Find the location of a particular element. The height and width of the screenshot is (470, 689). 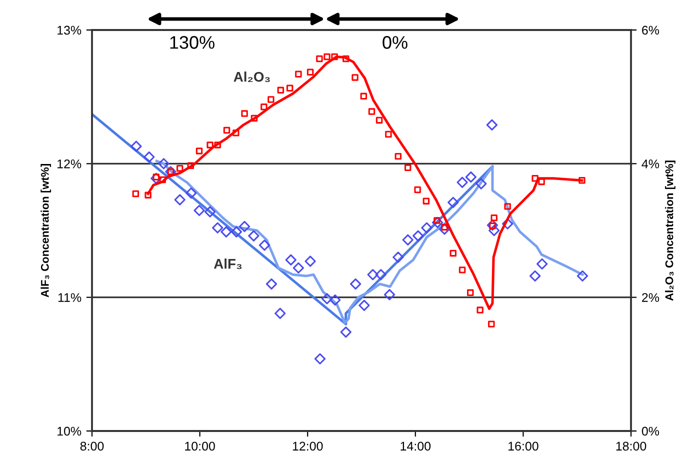

y2-tick-label: 4% is located at coordinates (651, 164).